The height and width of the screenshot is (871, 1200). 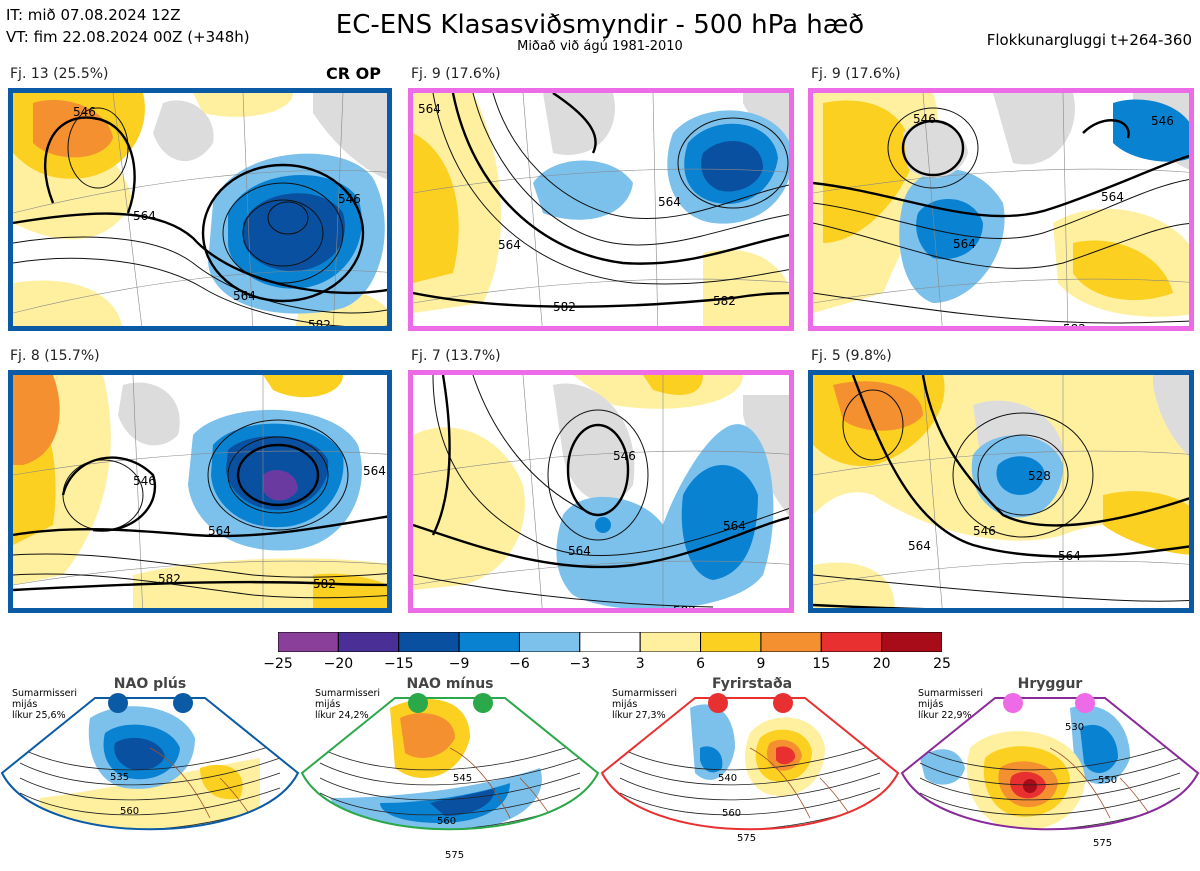 I want to click on regime-map-nao-minus, so click(x=450, y=764).